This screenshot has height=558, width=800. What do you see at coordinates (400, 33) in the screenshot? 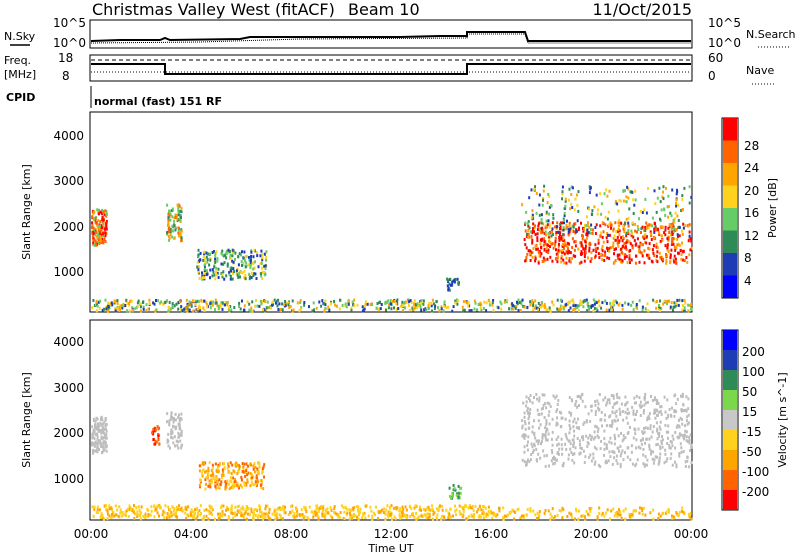
I see `noise-panel: N.Sky 10^5 10^0 10^5 10^0 N.Search` at bounding box center [400, 33].